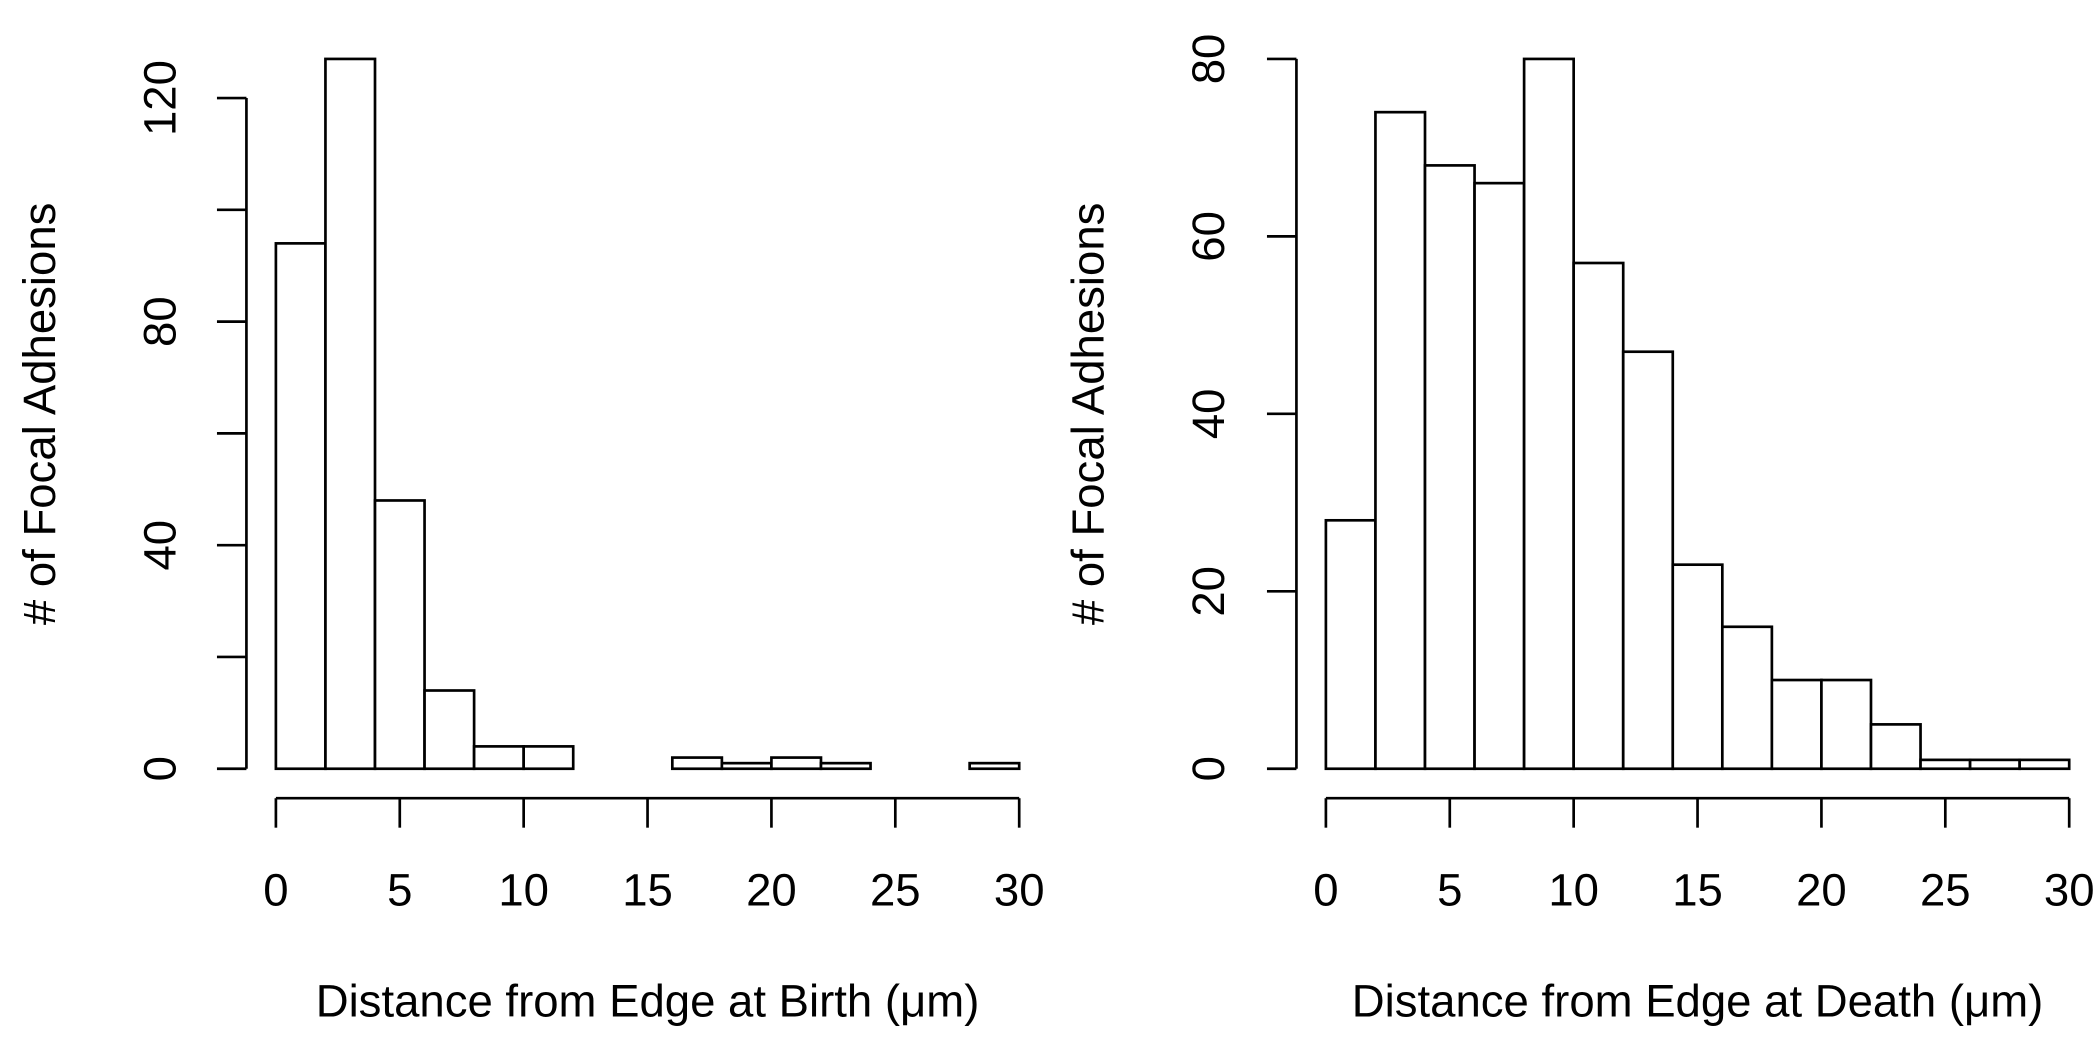 Image resolution: width=2100 pixels, height=1050 pixels. Describe the element at coordinates (159, 98) in the screenshot. I see `y-tick-label: 120` at that location.